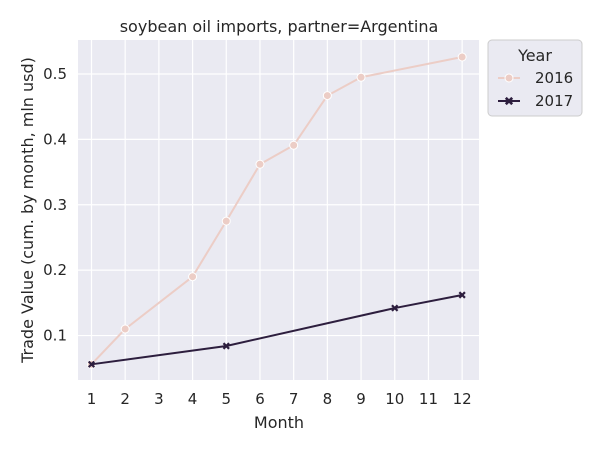 This screenshot has width=600, height=450. Describe the element at coordinates (534, 55) in the screenshot. I see `legend-title: Year` at that location.